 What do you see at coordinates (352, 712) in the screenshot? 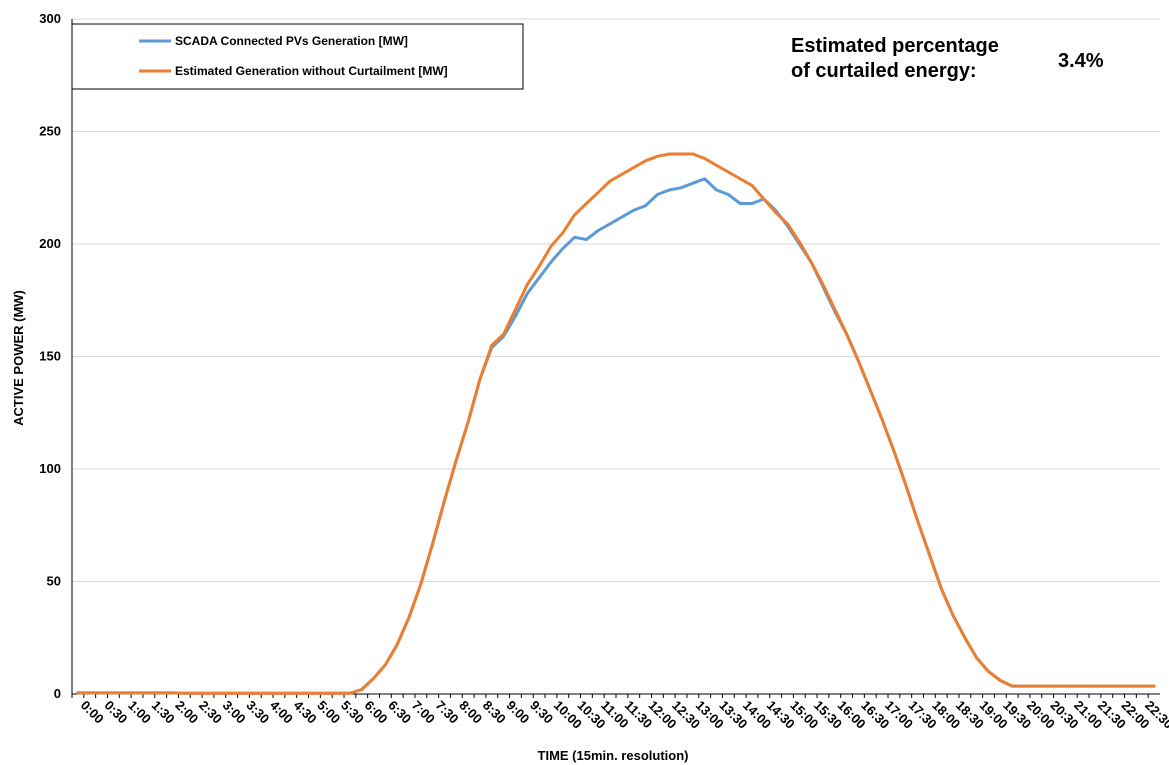
I see `x-tick-label: 5:30` at bounding box center [352, 712].